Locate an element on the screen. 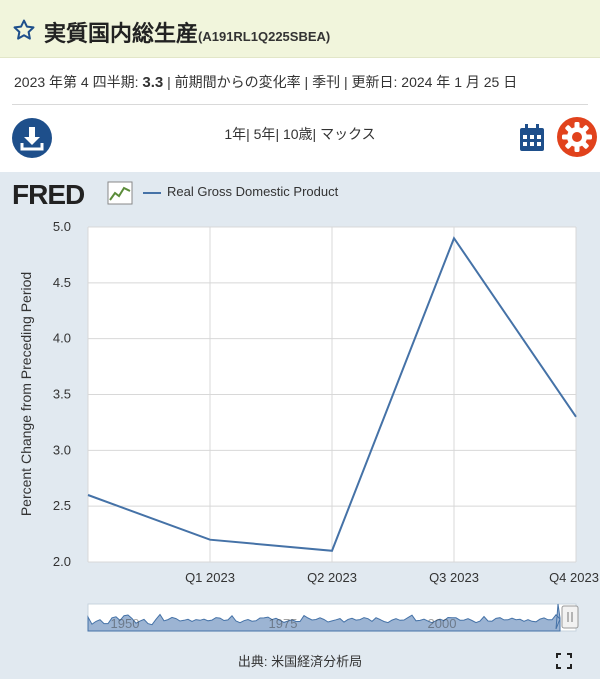 The image size is (600, 679). navigator-label: 2000 is located at coordinates (442, 623).